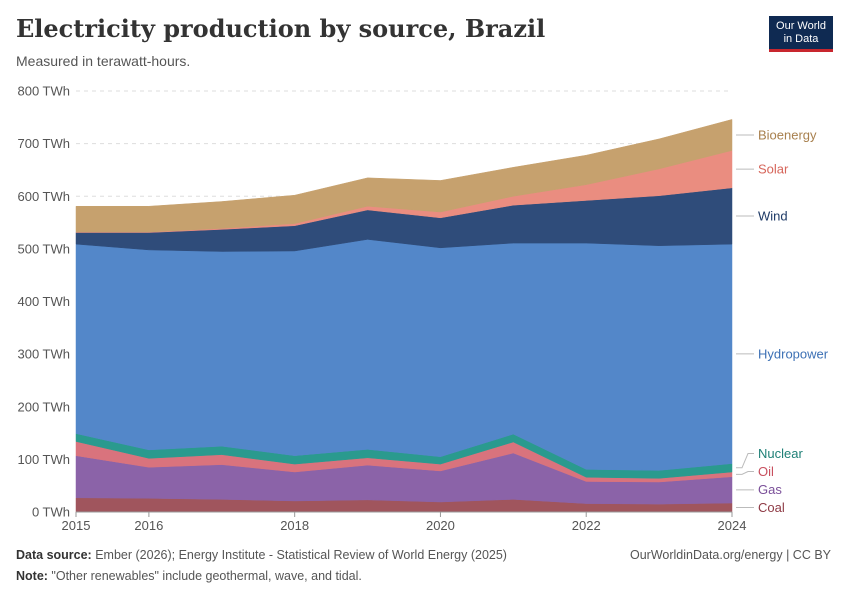 The height and width of the screenshot is (600, 850). I want to click on series-label-gas: Gas, so click(770, 489).